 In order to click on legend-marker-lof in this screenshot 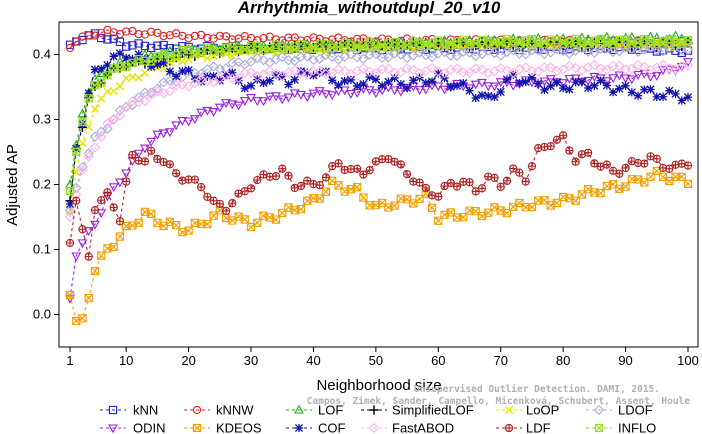, I will do `click(299, 409)`.